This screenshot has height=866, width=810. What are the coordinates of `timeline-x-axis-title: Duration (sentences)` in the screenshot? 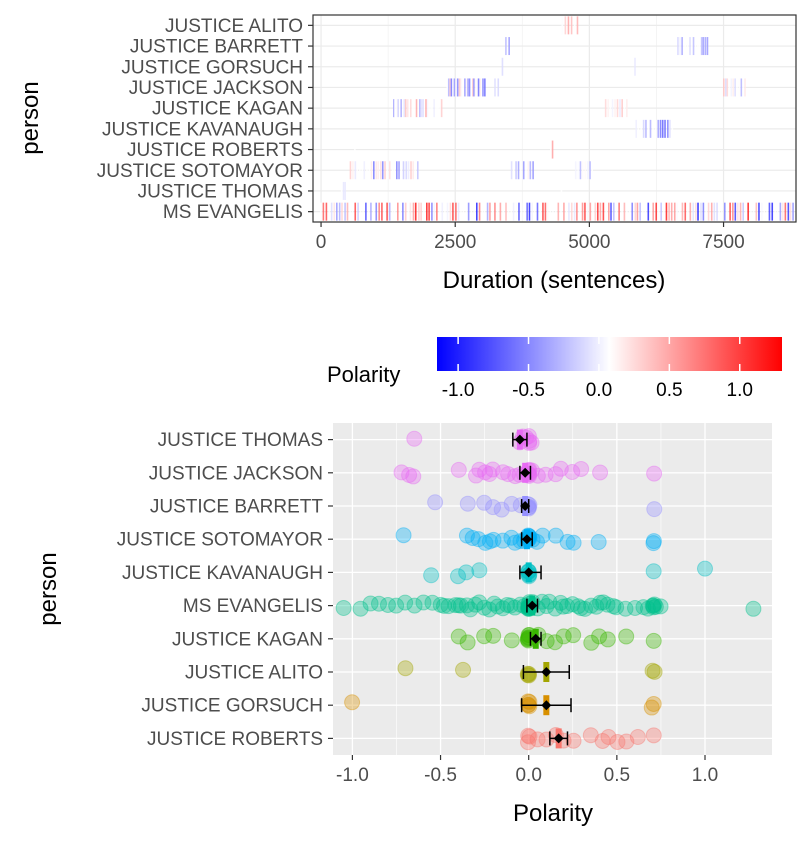 It's located at (554, 280).